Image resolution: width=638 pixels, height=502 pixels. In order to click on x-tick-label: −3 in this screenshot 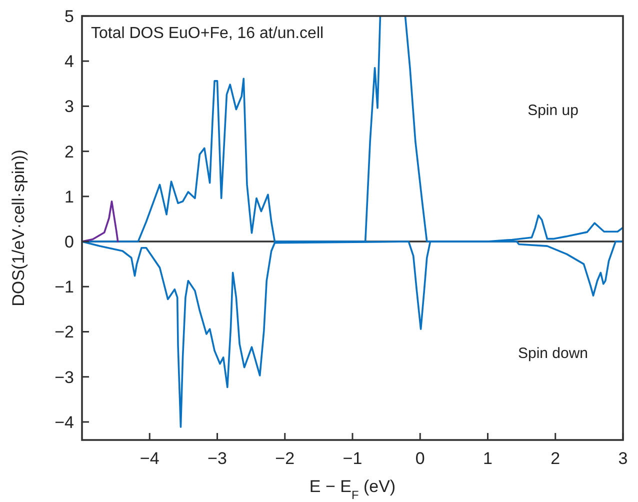, I will do `click(217, 458)`.